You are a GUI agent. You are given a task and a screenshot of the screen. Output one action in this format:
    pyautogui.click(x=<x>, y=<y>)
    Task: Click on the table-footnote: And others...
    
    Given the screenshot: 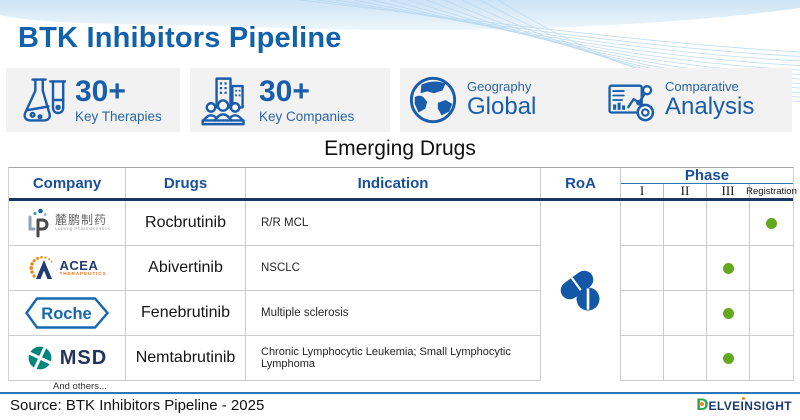 What is the action you would take?
    pyautogui.click(x=80, y=386)
    